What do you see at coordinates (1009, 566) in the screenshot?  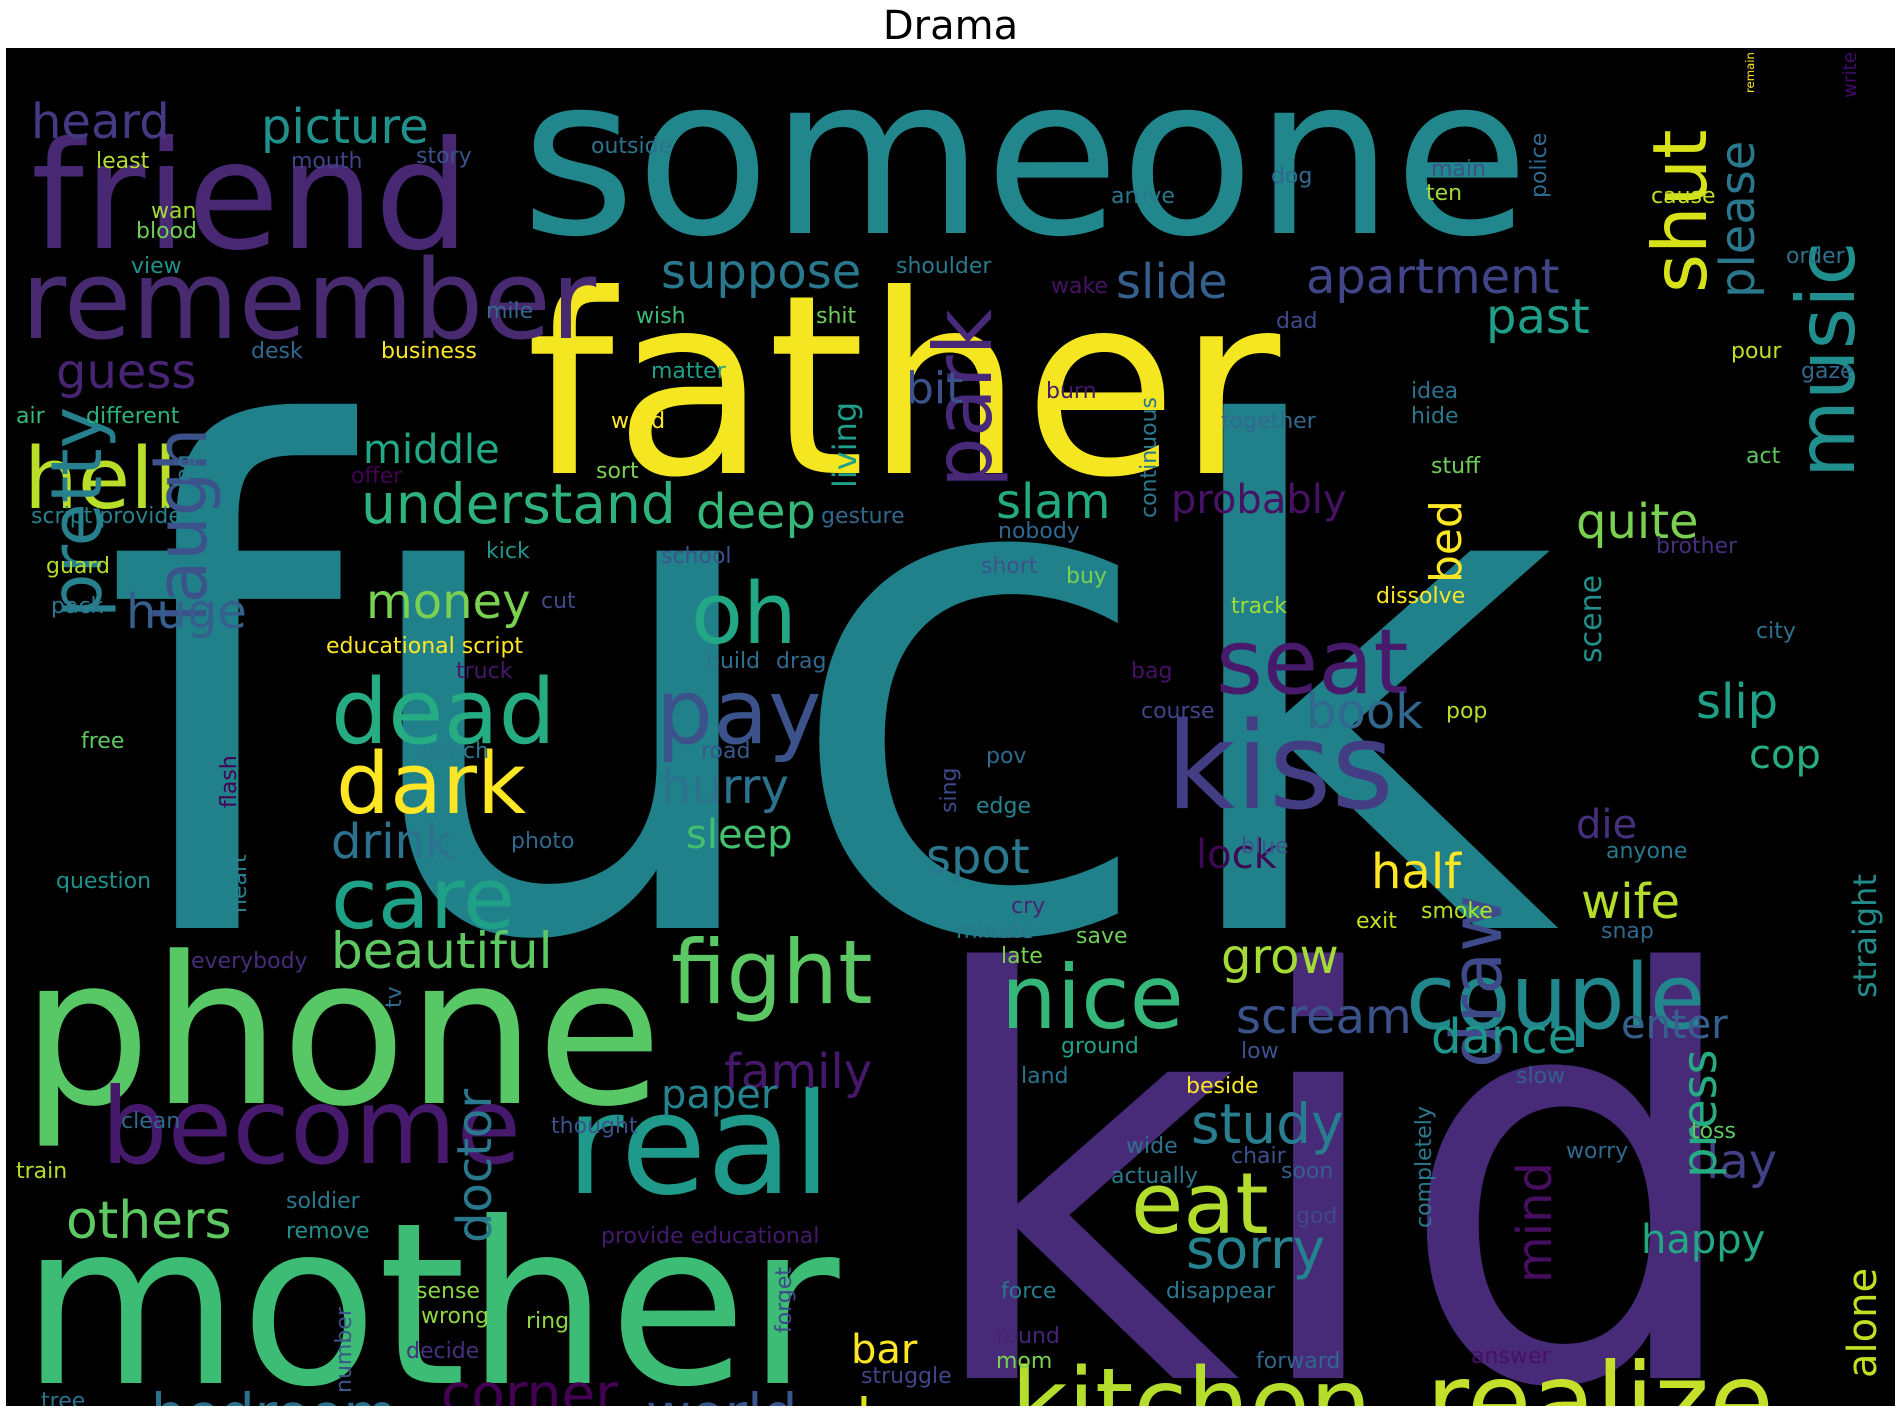 I see `word-short: short` at bounding box center [1009, 566].